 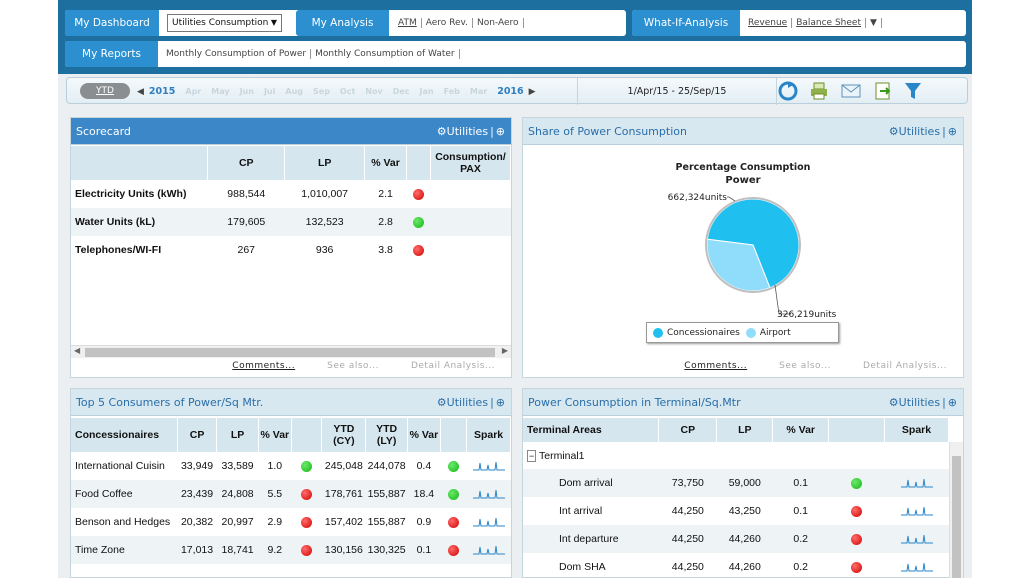 I want to click on table-row: Dom arrival 73,750 59,000 0.1, so click(x=736, y=483).